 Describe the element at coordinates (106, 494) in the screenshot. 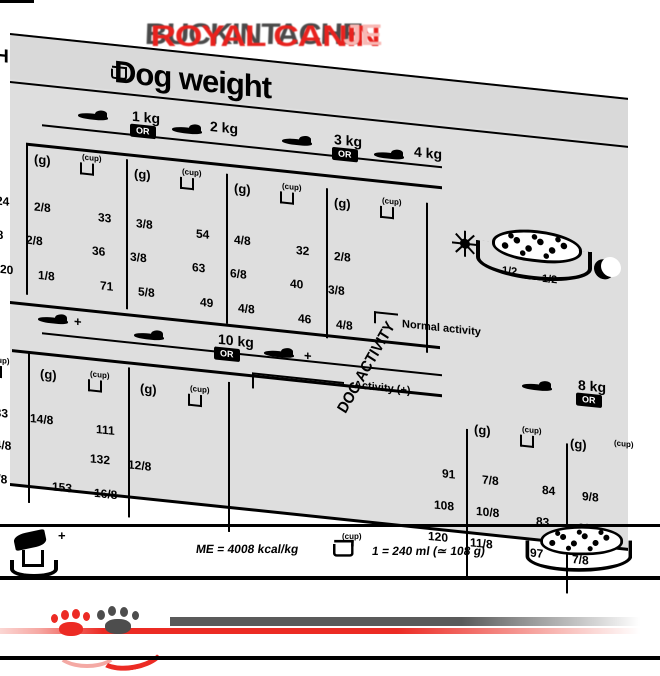

I see `cell-cup: 16/8` at that location.